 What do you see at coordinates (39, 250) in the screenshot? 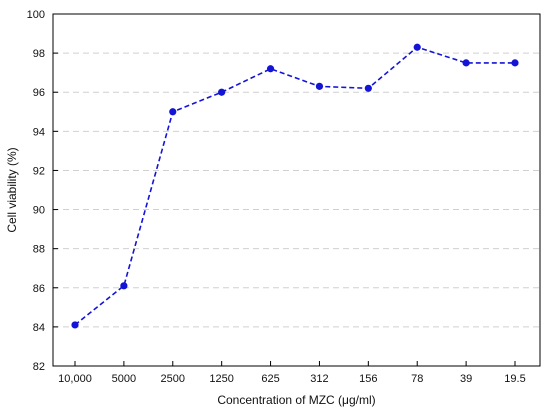
I see `y-tick-label-3: 88` at bounding box center [39, 250].